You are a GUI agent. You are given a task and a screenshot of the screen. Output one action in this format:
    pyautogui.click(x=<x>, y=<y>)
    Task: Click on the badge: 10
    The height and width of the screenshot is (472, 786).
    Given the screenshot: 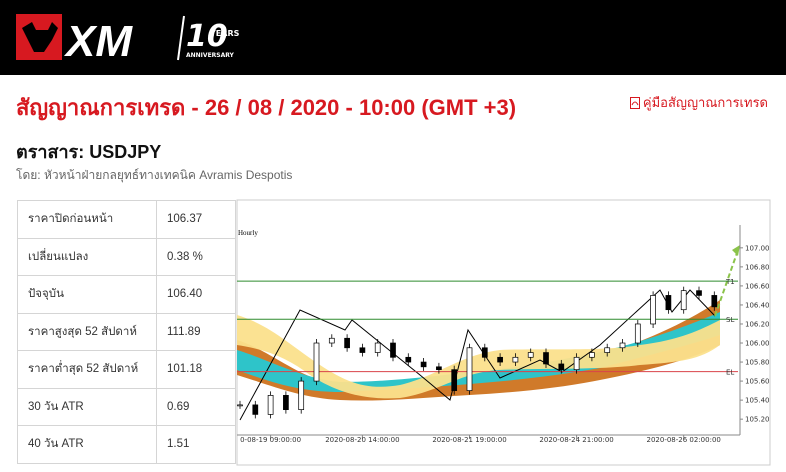 What is the action you would take?
    pyautogui.click(x=207, y=36)
    